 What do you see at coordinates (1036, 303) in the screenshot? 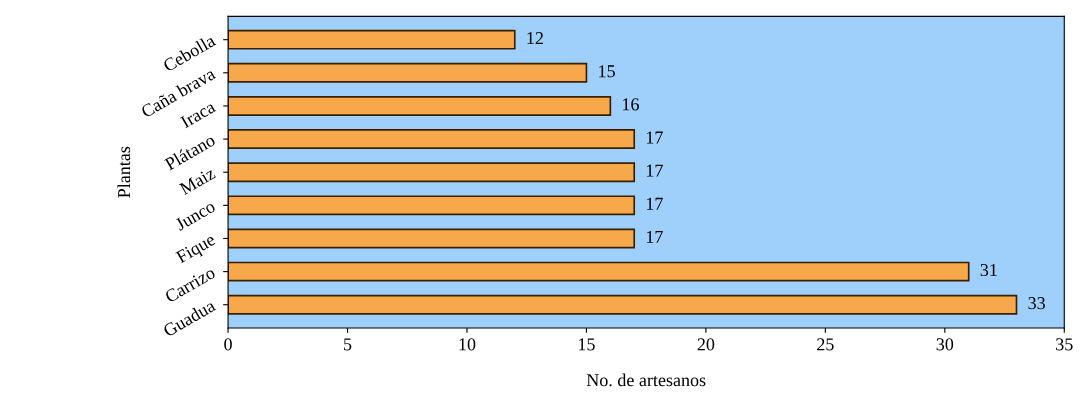
I see `data-label: 33` at bounding box center [1036, 303].